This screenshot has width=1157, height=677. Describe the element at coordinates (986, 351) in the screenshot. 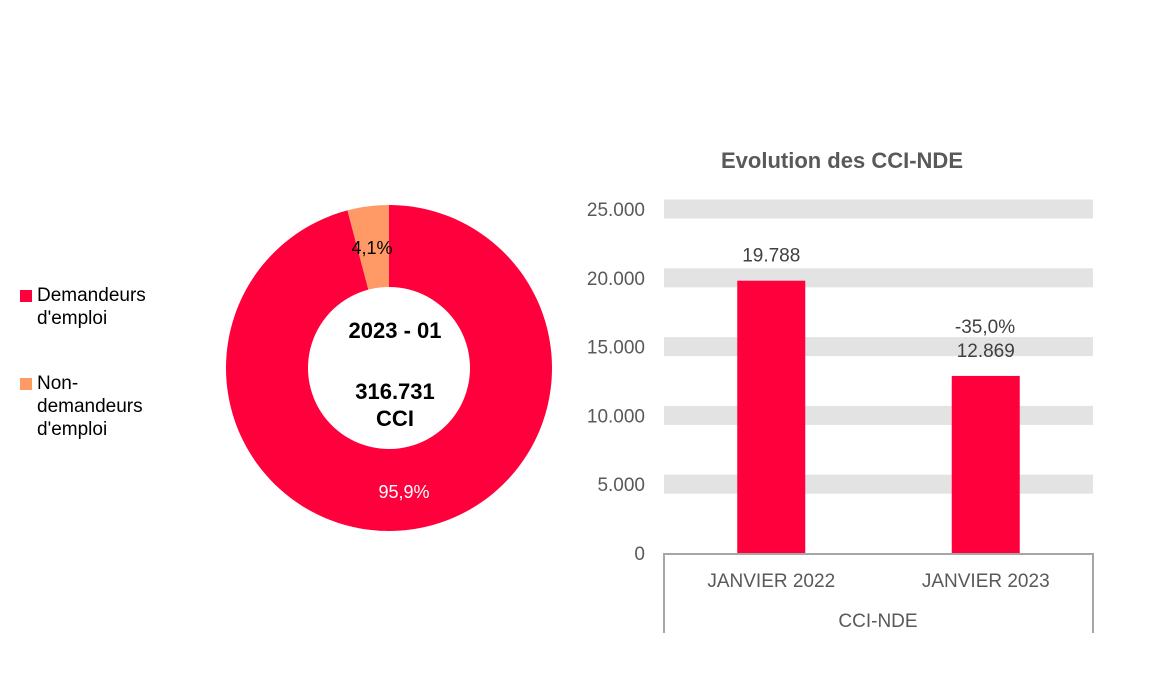

I see `bar-data-label: 12.869` at that location.